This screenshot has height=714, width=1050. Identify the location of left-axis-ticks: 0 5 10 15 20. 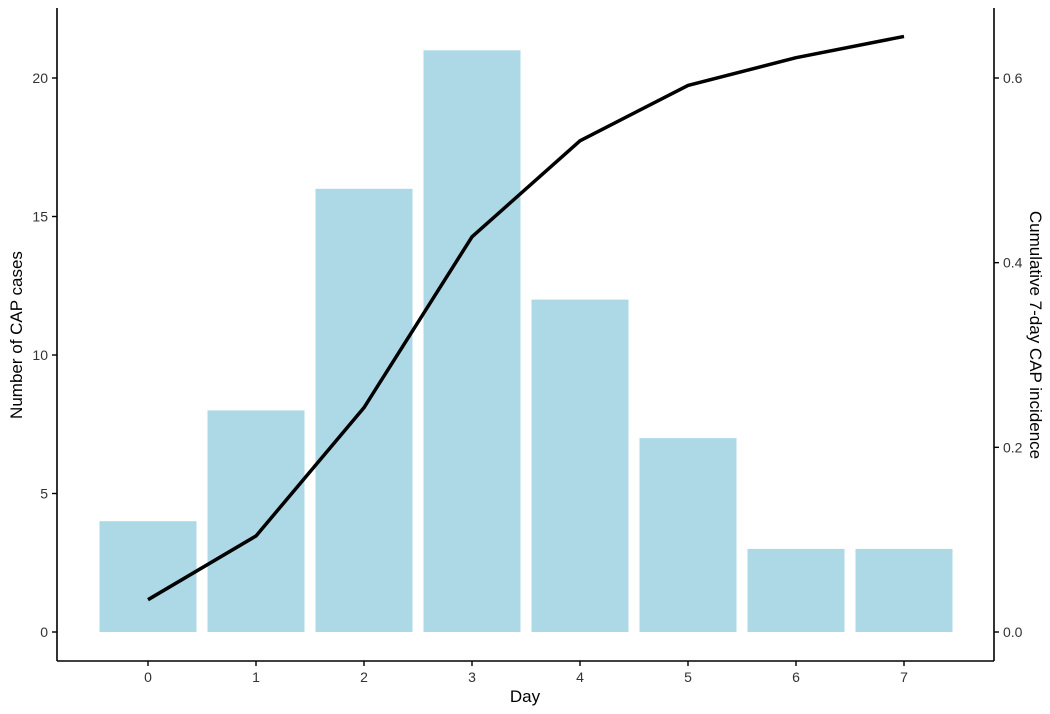
(44, 355).